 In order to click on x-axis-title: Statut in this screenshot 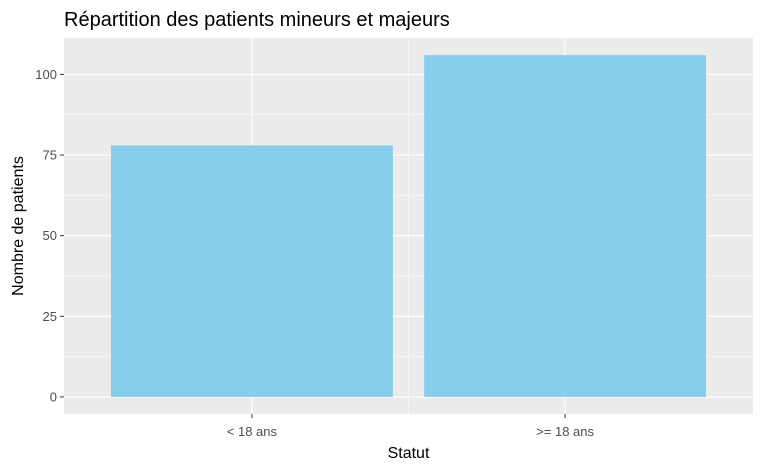, I will do `click(409, 453)`.